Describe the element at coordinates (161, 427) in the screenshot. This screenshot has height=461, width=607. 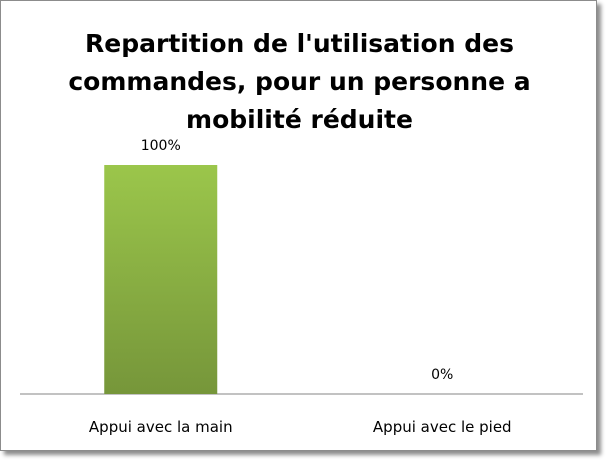
I see `x-tick-label-0: Appui avec la main` at that location.